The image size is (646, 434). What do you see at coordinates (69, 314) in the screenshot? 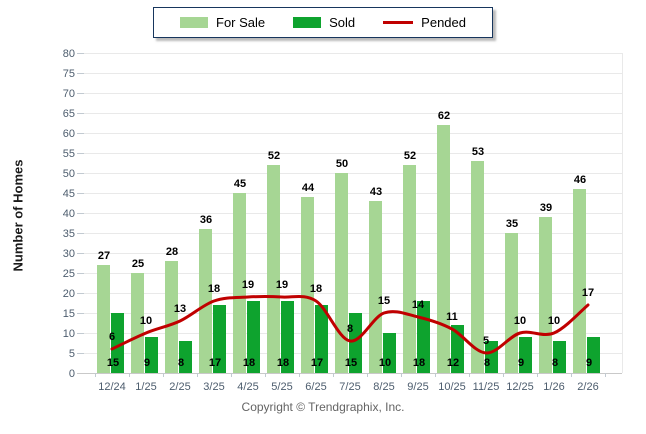
I see `y-axis-tick-label: 15` at bounding box center [69, 314].